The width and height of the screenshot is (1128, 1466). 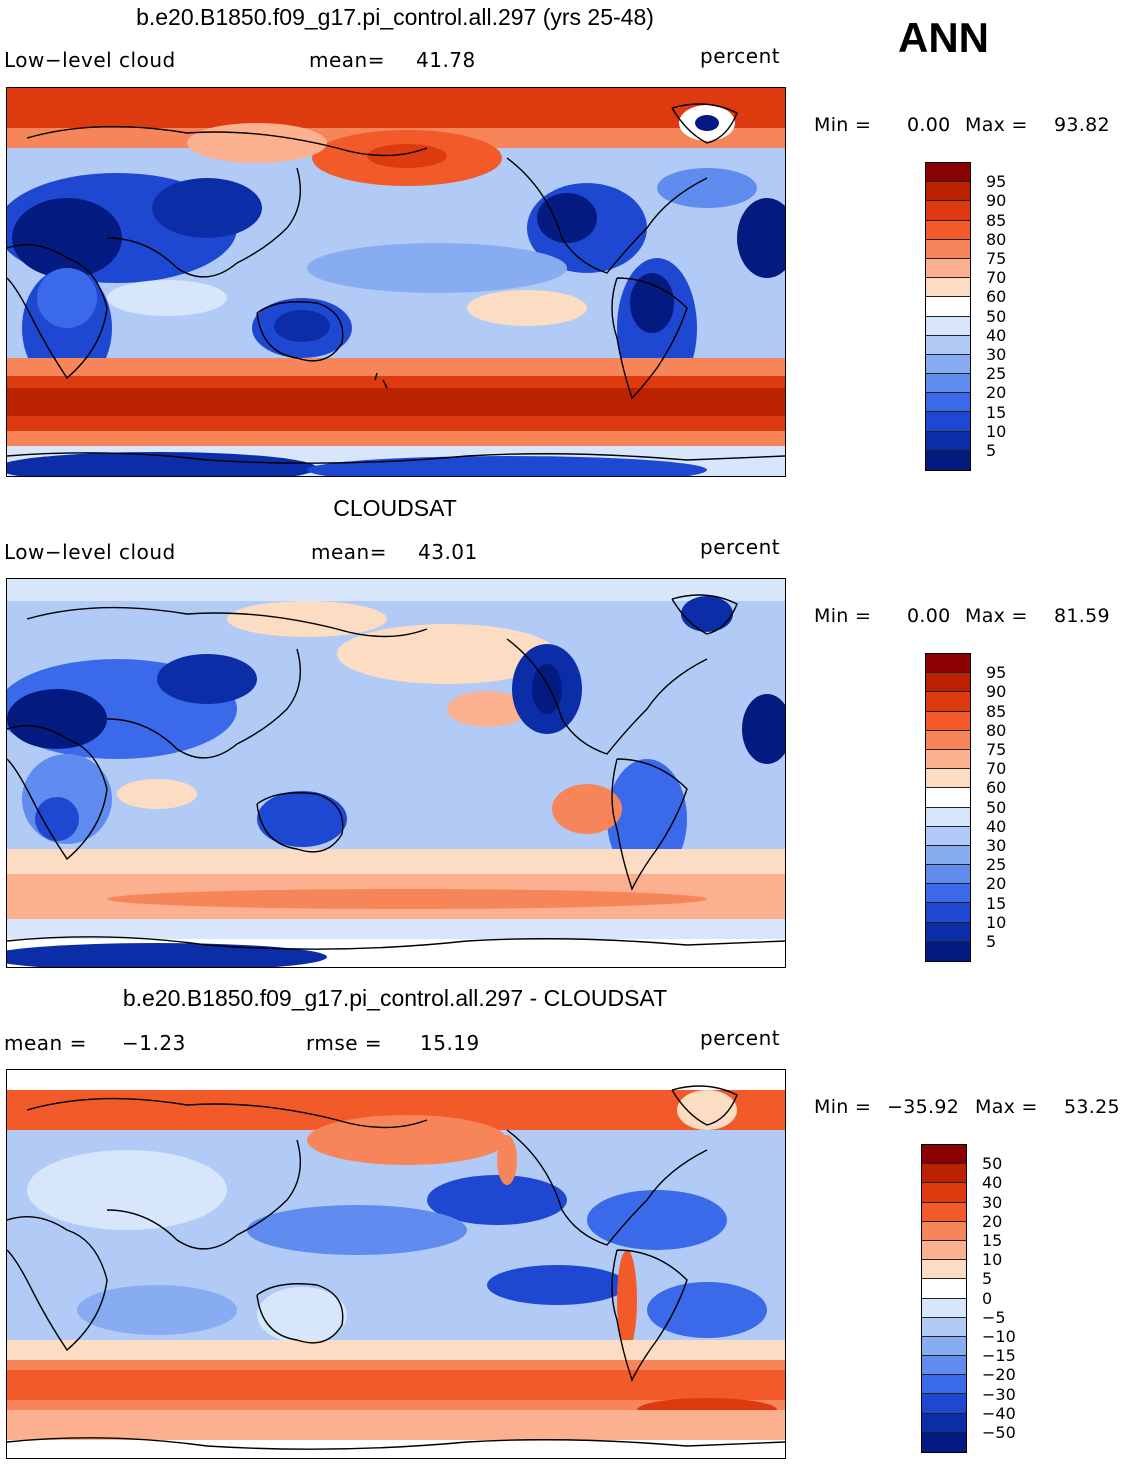 I want to click on panel-1-units: percent, so click(x=740, y=56).